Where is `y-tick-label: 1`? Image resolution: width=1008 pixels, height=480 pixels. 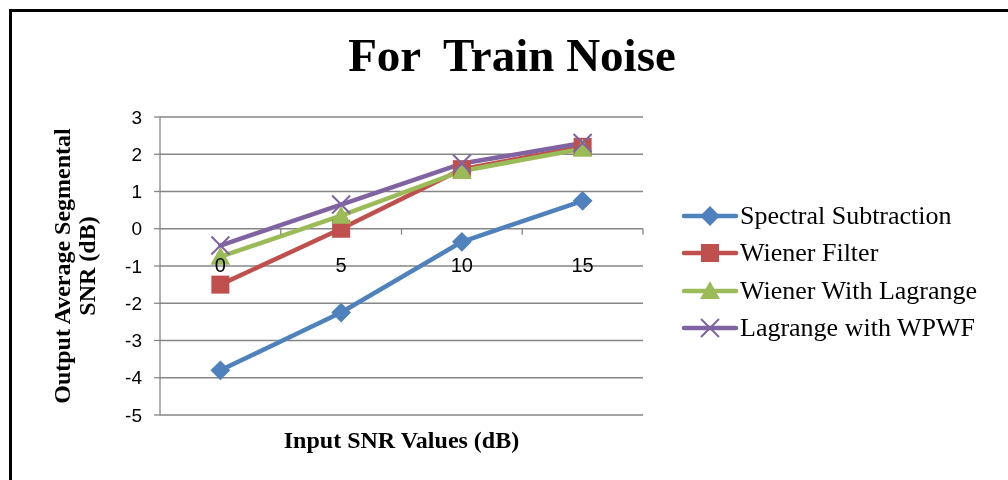 y-tick-label: 1 is located at coordinates (136, 192).